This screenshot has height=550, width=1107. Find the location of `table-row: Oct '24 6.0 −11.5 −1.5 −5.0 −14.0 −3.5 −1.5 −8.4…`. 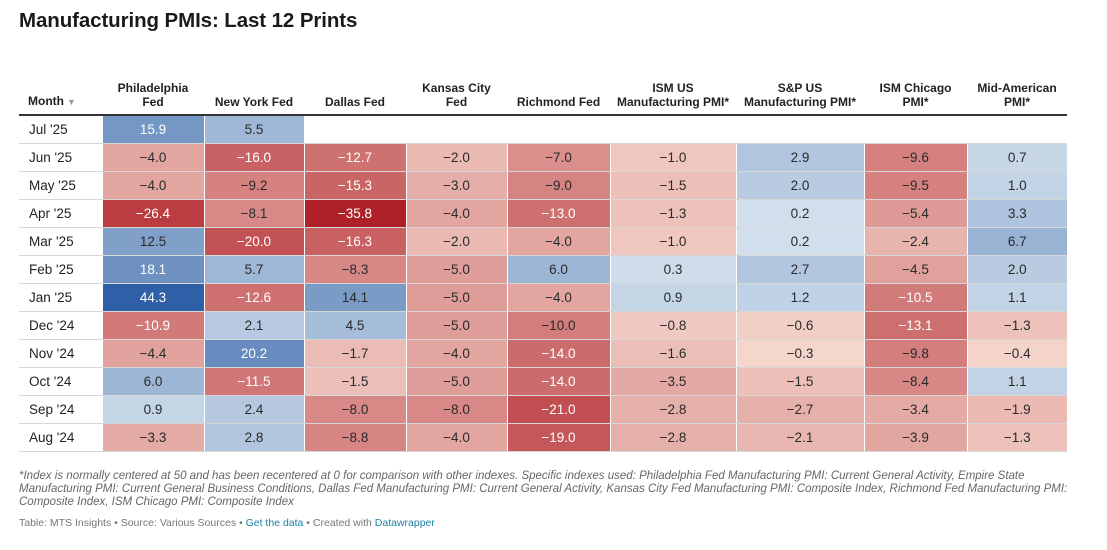

table-row: Oct '24 6.0 −11.5 −1.5 −5.0 −14.0 −3.5 −1.5 −8.4… is located at coordinates (543, 381).